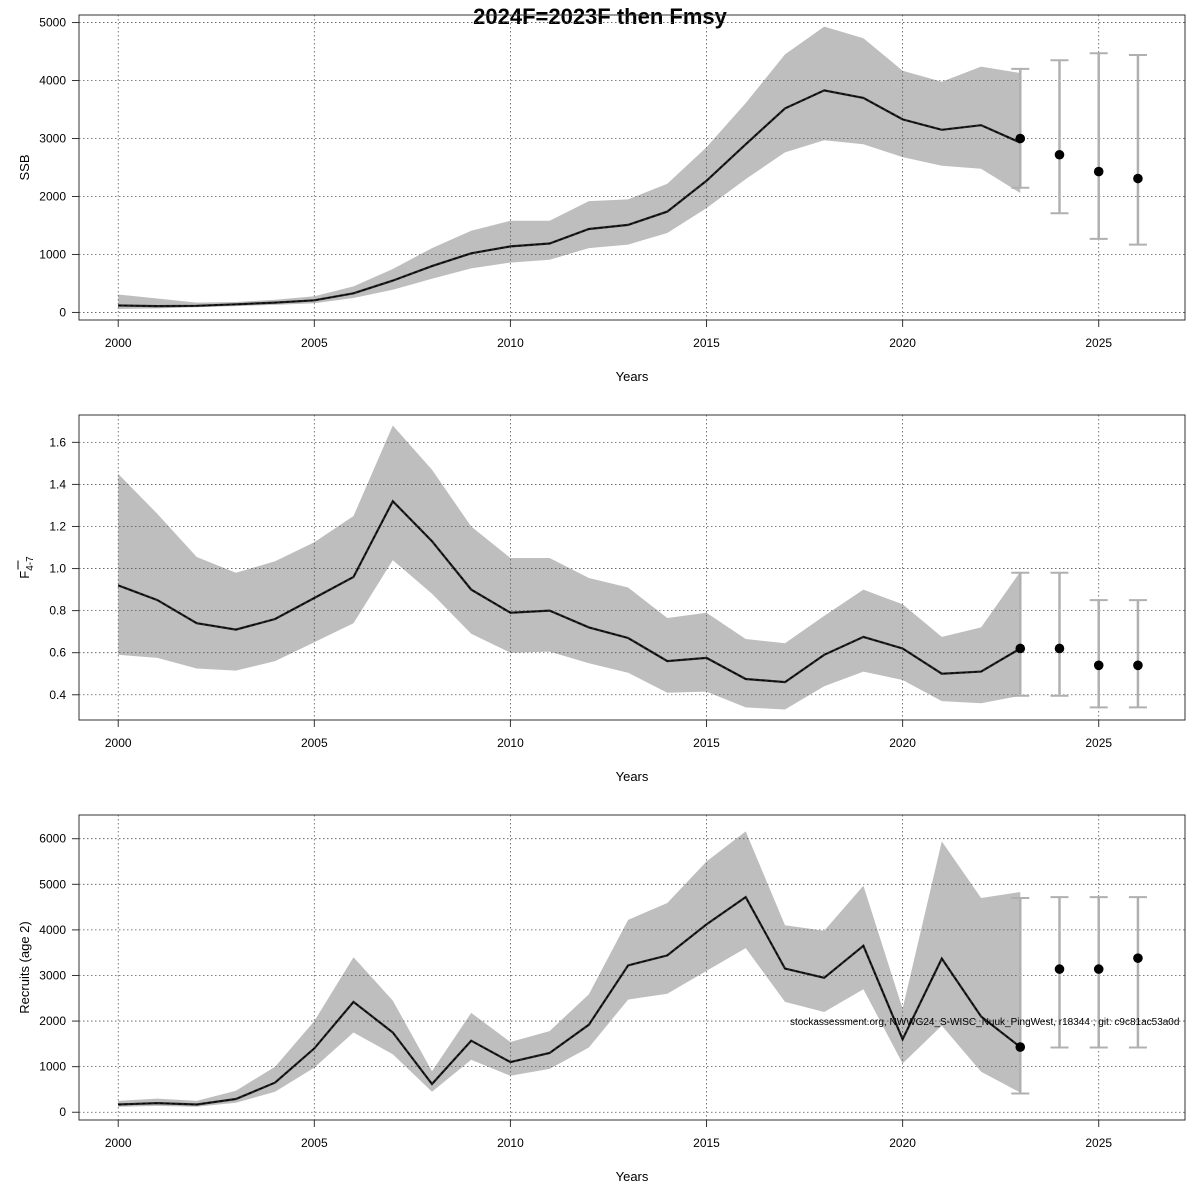 The height and width of the screenshot is (1200, 1200). Describe the element at coordinates (52, 930) in the screenshot. I see `recruits-ytick-label: 4000` at that location.